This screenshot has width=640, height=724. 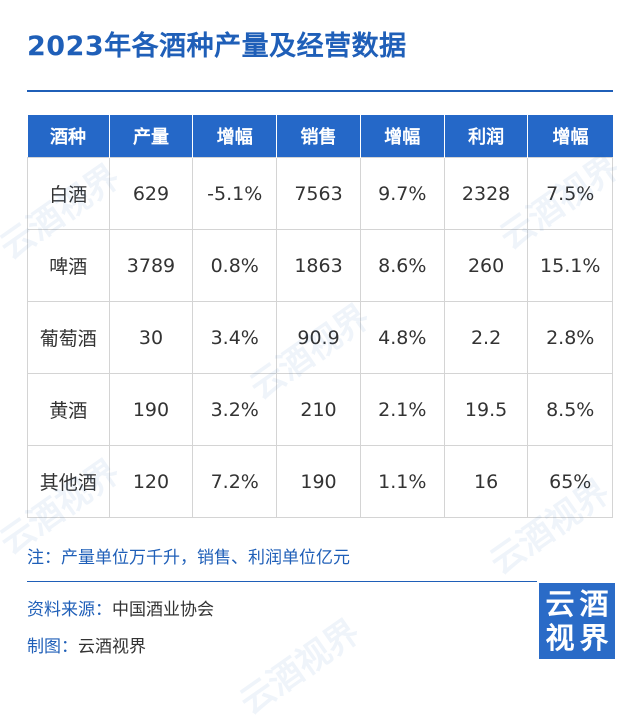 What do you see at coordinates (68, 193) in the screenshot?
I see `cell-liquor-type: 白酒` at bounding box center [68, 193].